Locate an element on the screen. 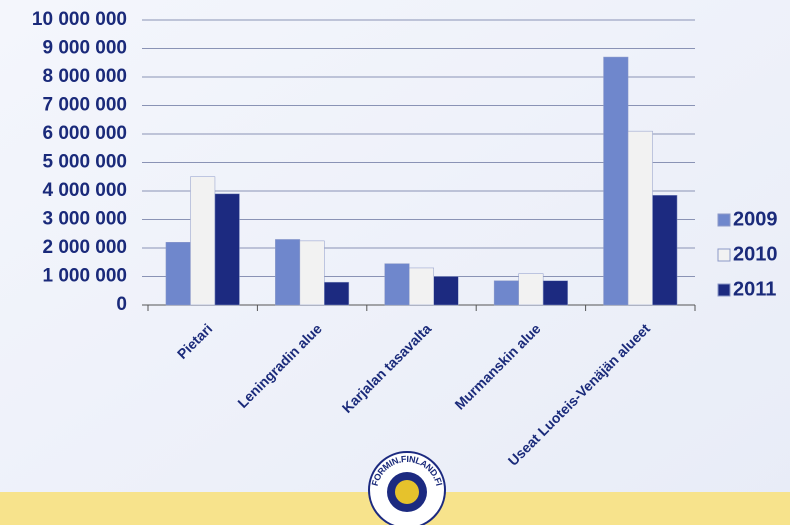  y-tick-label: 0 is located at coordinates (121, 304).